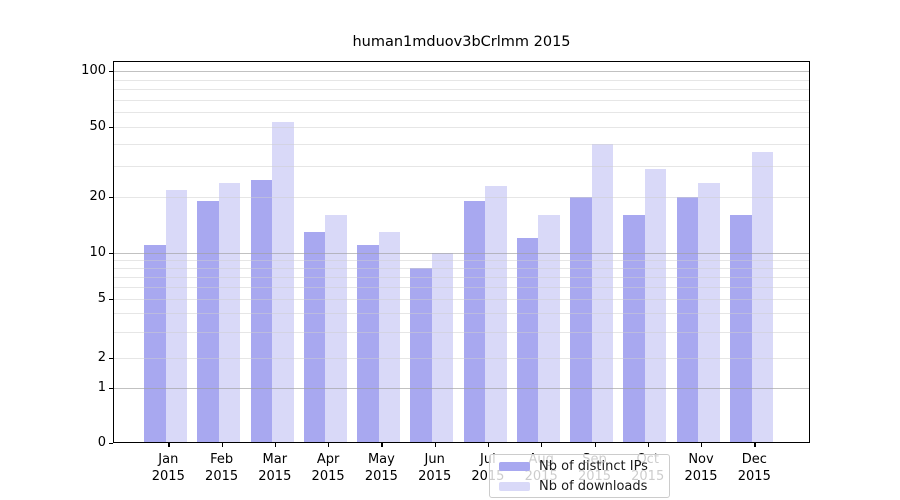  I want to click on bar-downloads-jul, so click(496, 314).